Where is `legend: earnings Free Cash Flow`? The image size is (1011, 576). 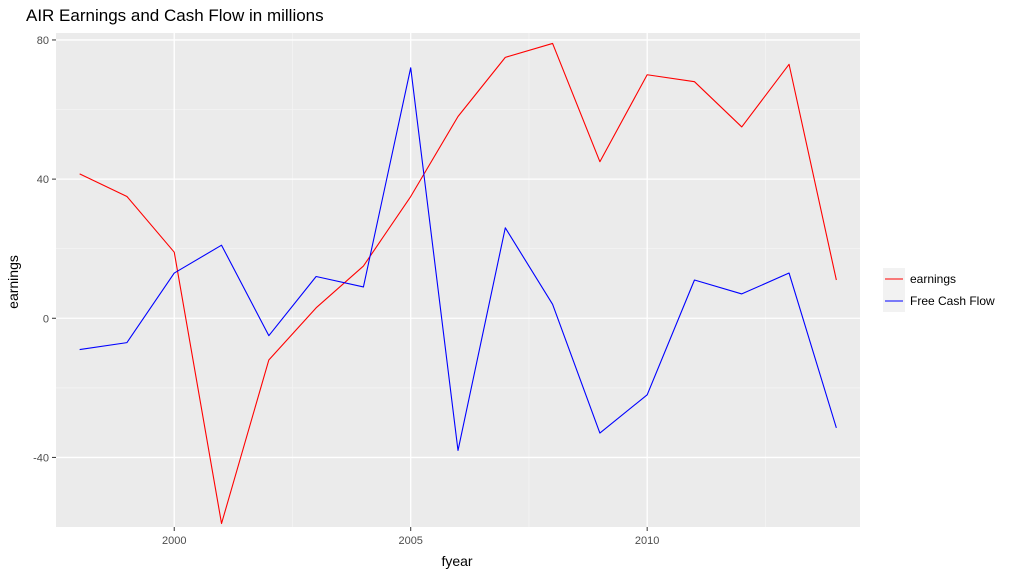 legend: earnings Free Cash Flow is located at coordinates (939, 290).